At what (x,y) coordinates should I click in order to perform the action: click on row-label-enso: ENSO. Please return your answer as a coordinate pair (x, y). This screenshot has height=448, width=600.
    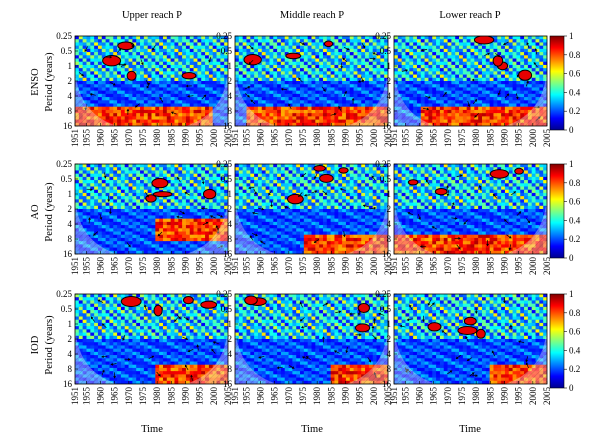
    Looking at the image, I should click on (35, 82).